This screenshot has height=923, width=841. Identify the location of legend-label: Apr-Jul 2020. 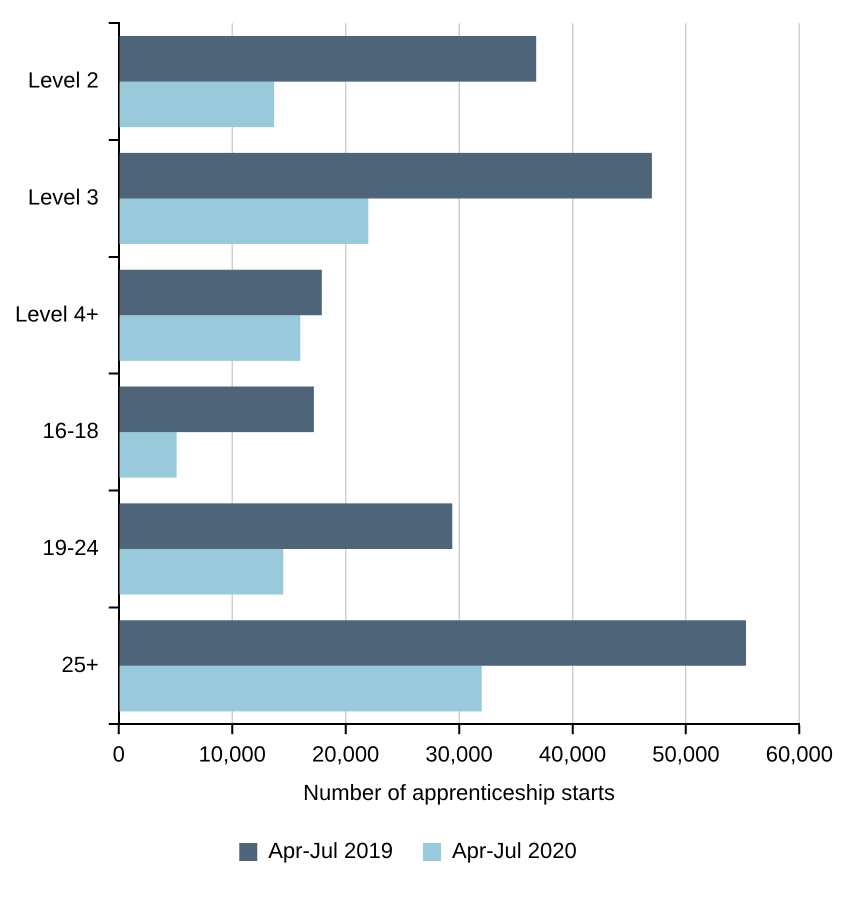
(514, 851).